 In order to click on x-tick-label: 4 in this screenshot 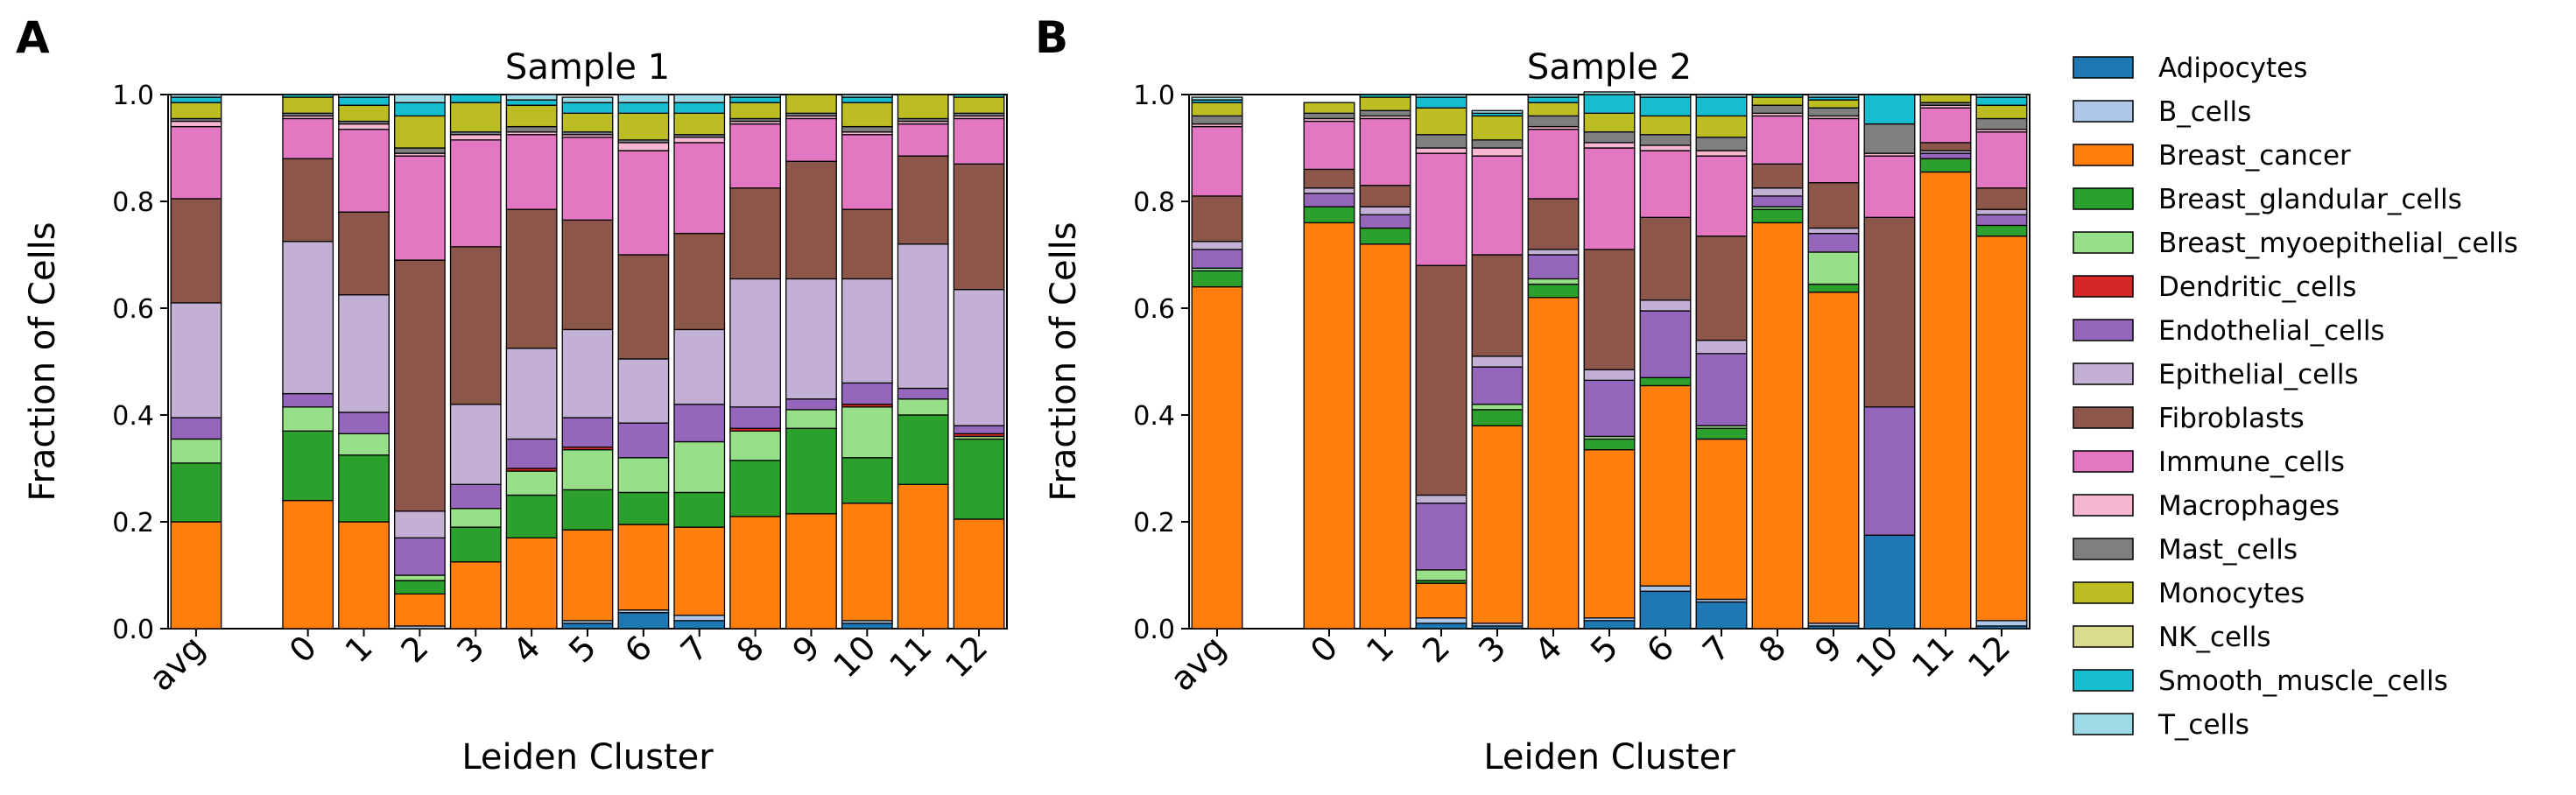, I will do `click(526, 649)`.